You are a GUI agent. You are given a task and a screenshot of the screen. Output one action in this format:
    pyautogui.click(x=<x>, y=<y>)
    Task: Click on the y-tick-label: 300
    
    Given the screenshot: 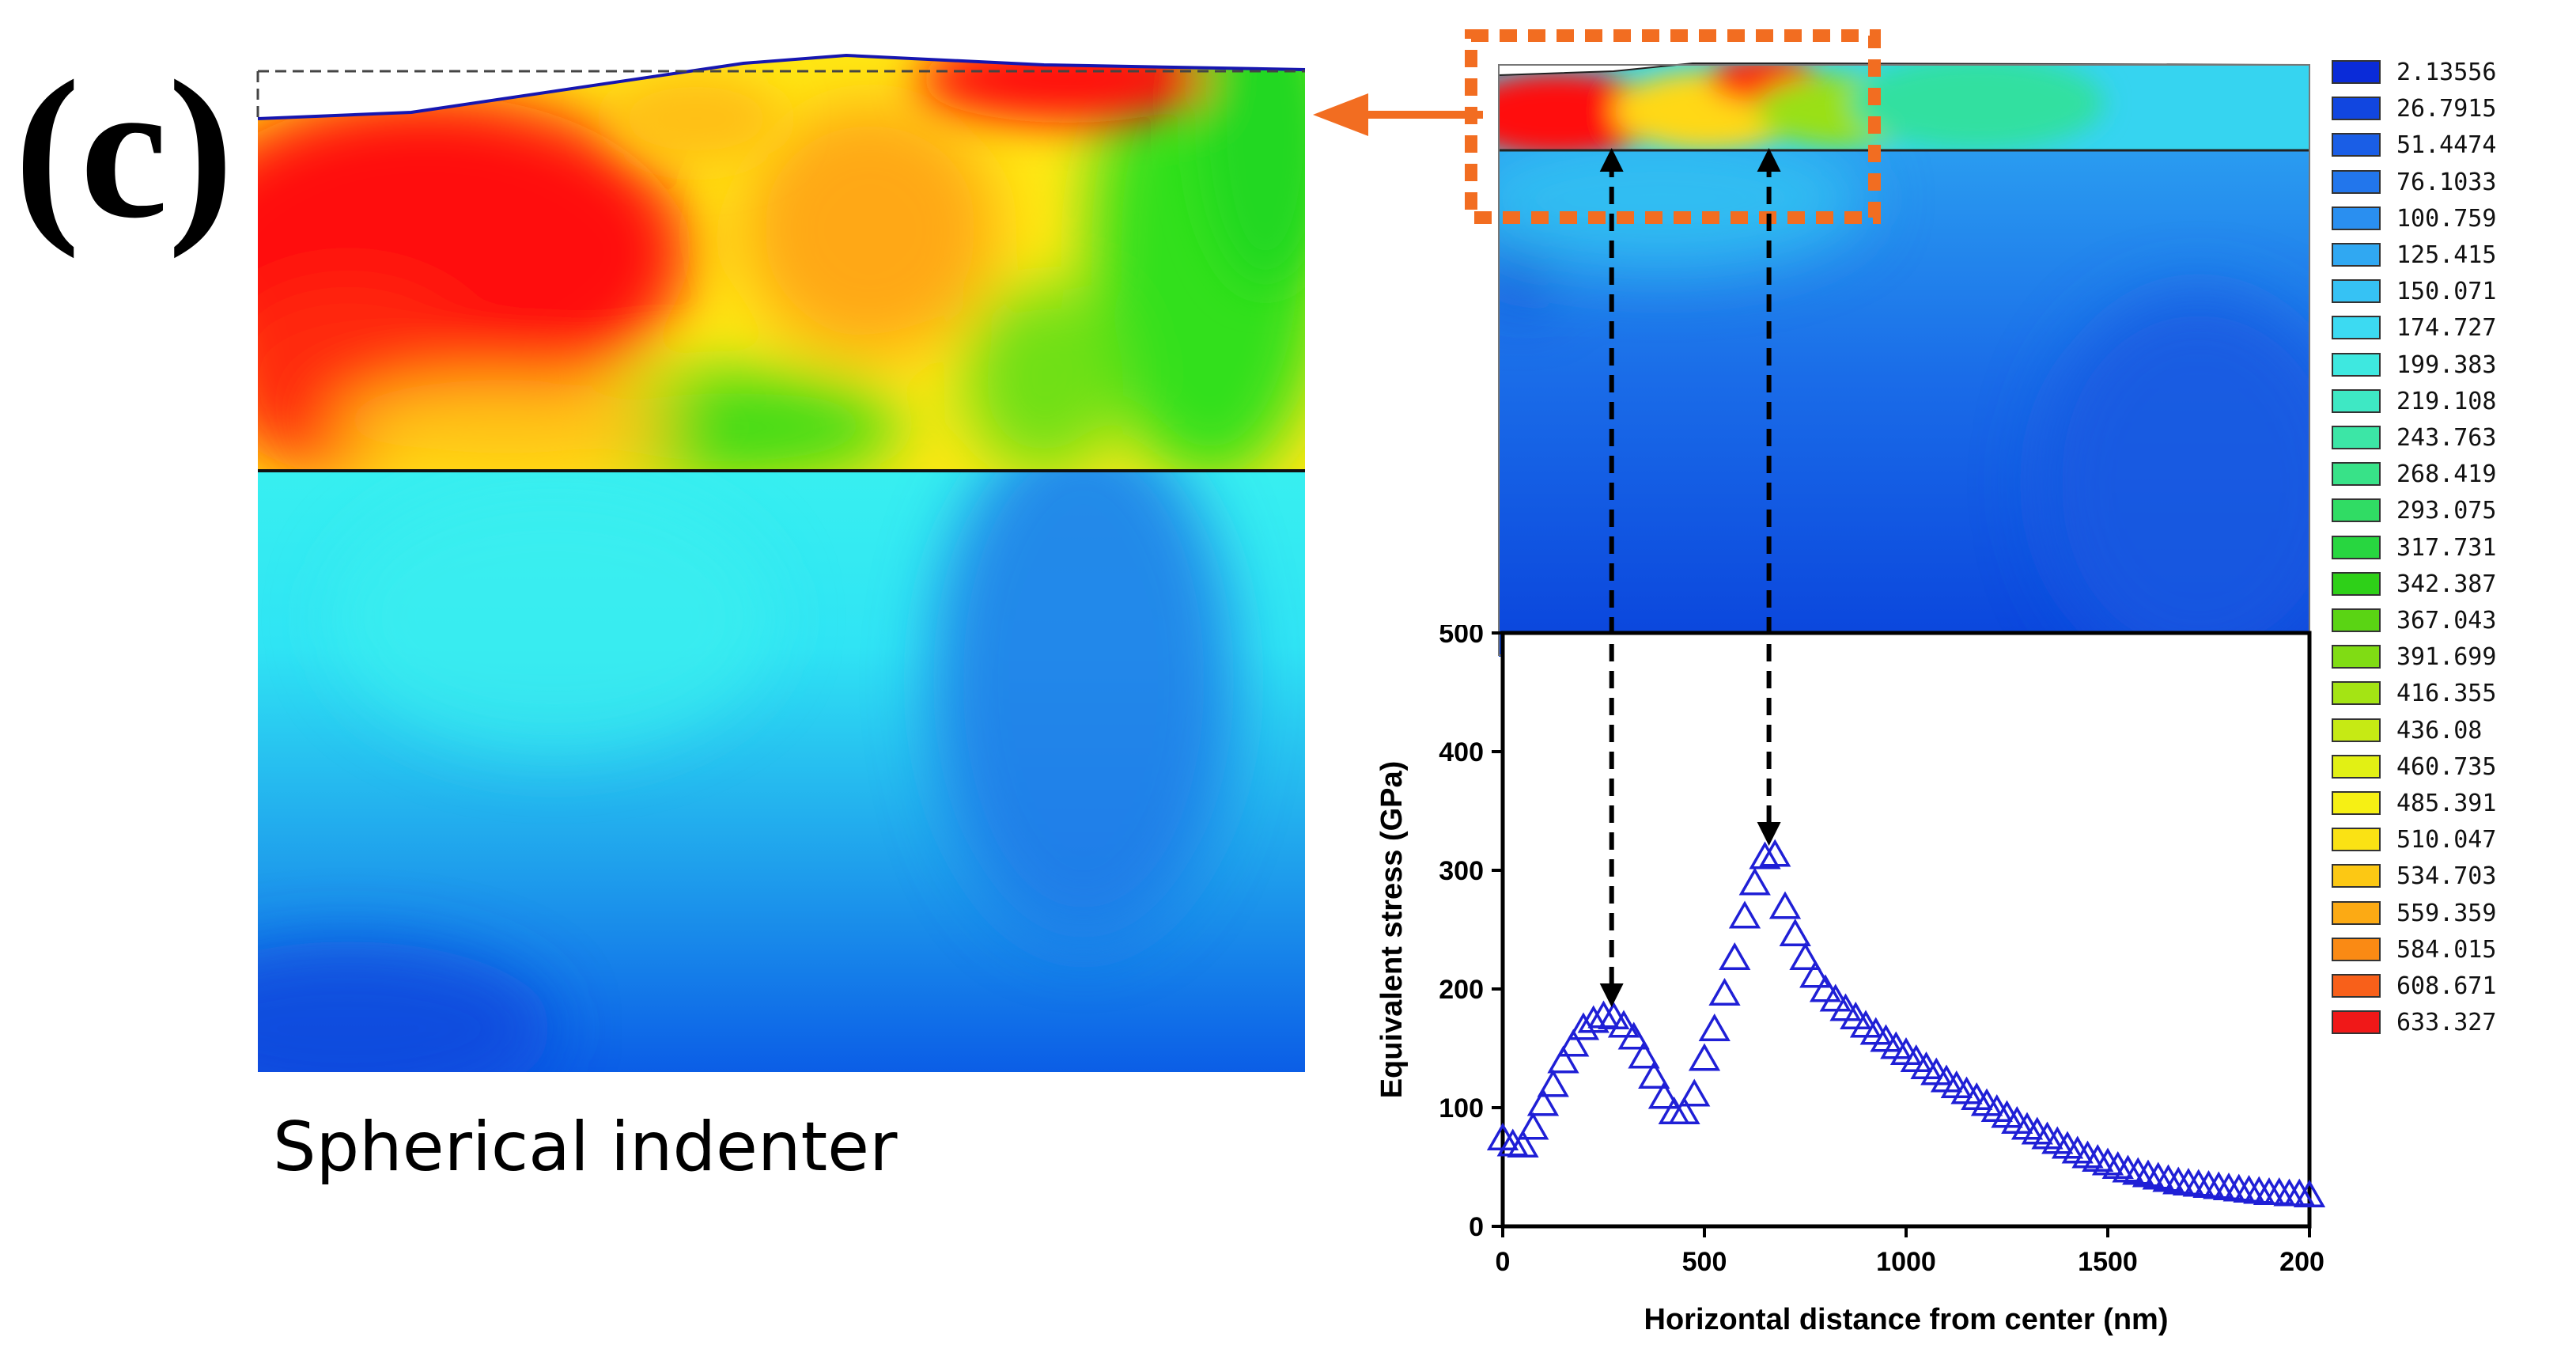 What is the action you would take?
    pyautogui.click(x=1462, y=871)
    